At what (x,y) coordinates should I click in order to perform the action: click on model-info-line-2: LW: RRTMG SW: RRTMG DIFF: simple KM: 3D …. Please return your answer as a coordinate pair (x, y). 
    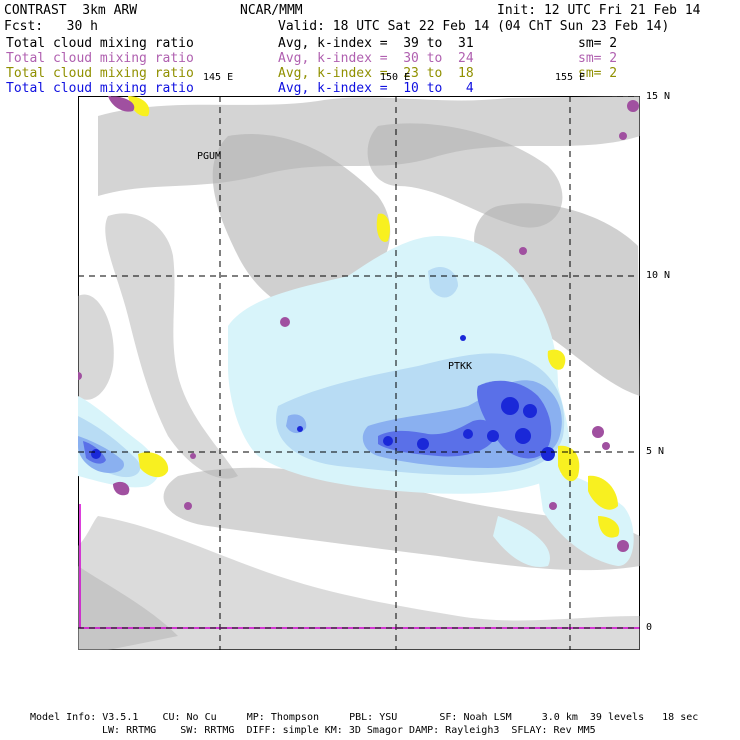
    Looking at the image, I should click on (349, 730).